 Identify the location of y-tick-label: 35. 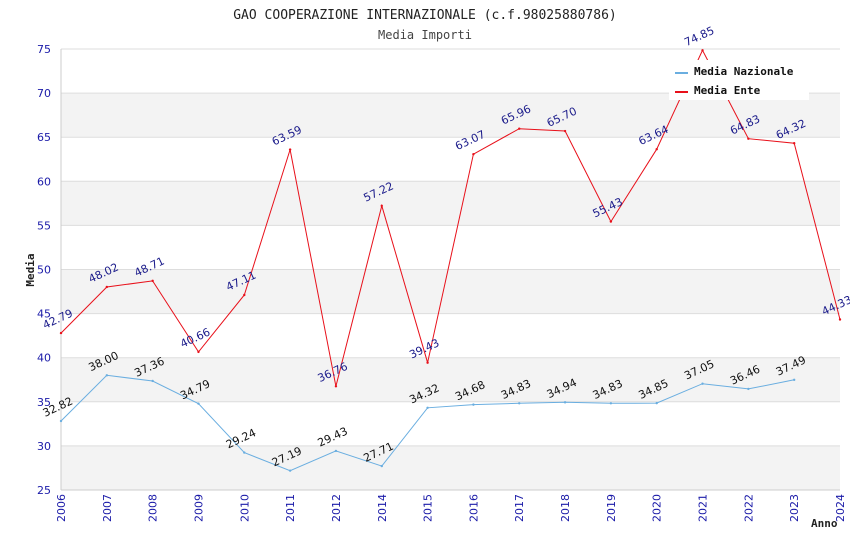
(44, 402).